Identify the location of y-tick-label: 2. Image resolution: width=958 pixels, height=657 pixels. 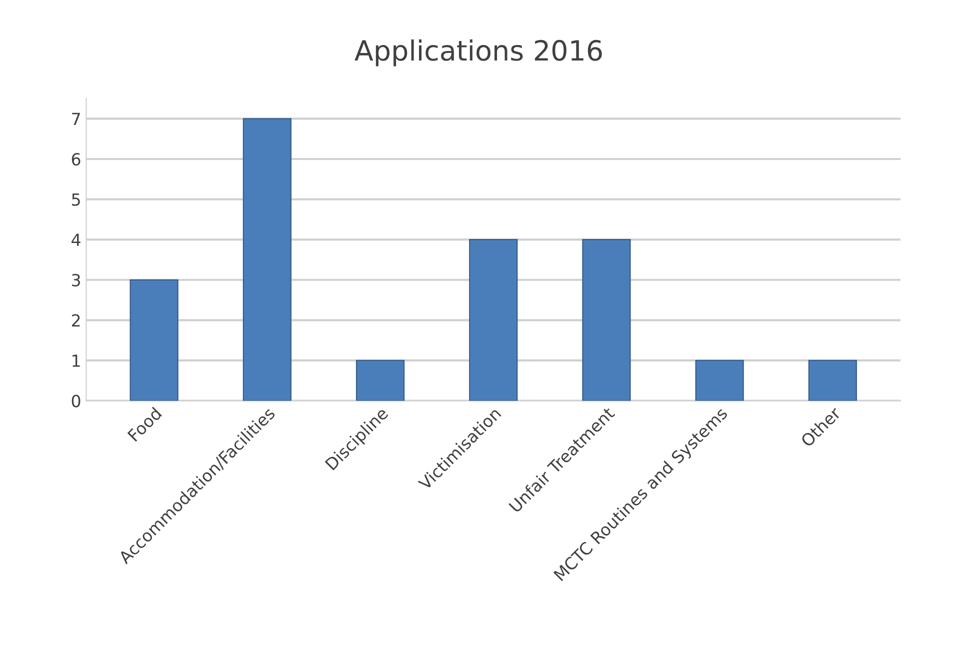
(76, 320).